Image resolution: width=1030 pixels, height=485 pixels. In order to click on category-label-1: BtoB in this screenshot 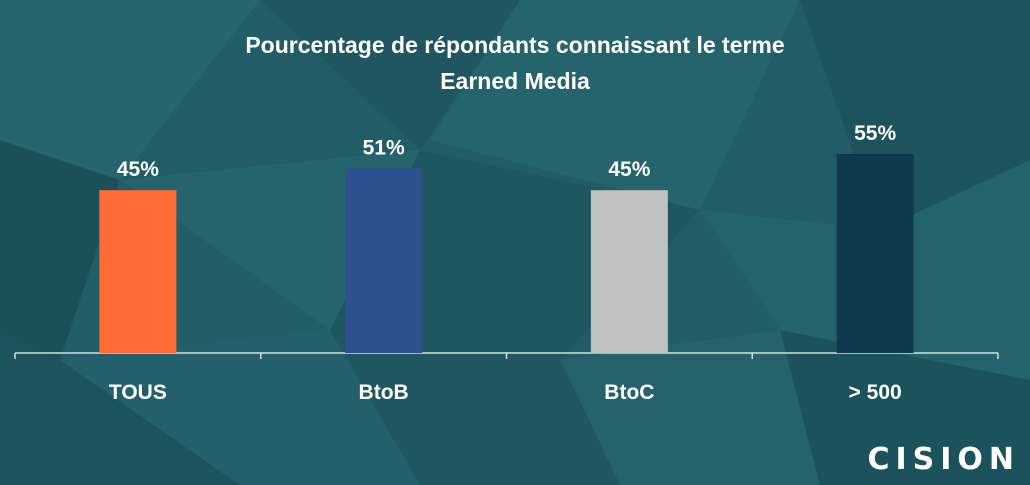, I will do `click(384, 392)`.